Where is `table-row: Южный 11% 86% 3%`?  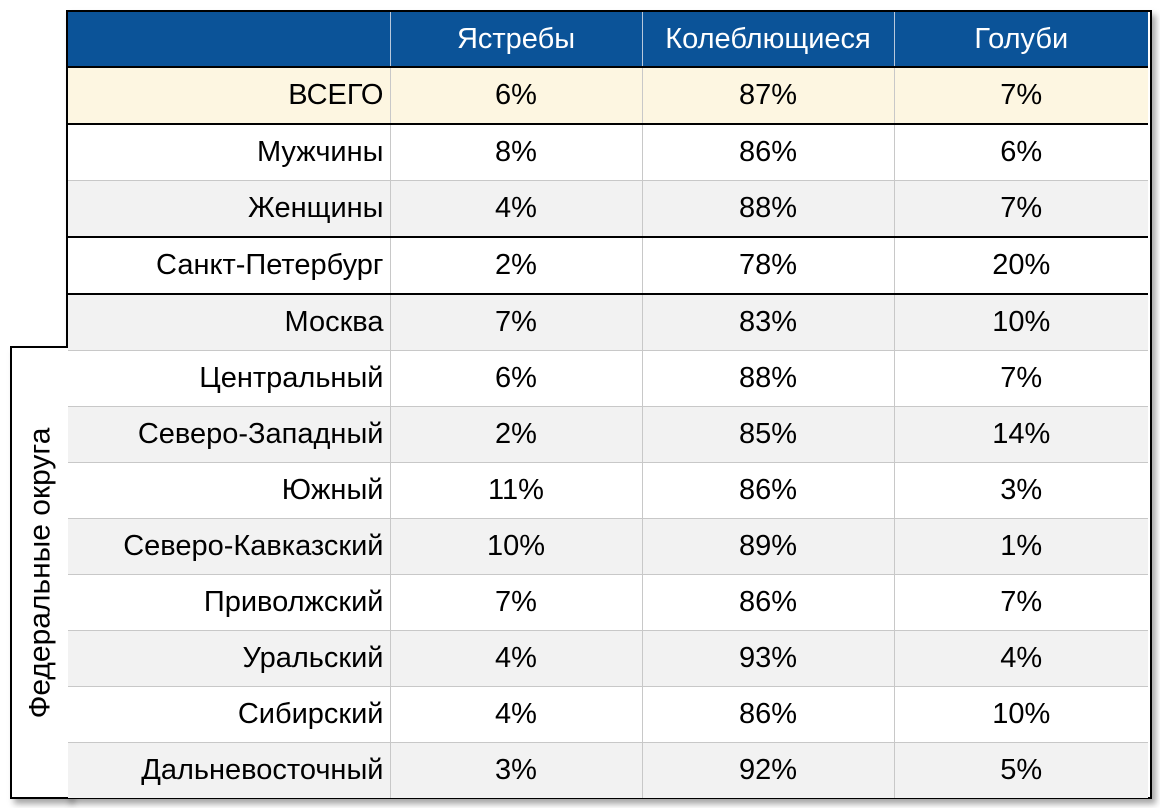 table-row: Южный 11% 86% 3% is located at coordinates (608, 490).